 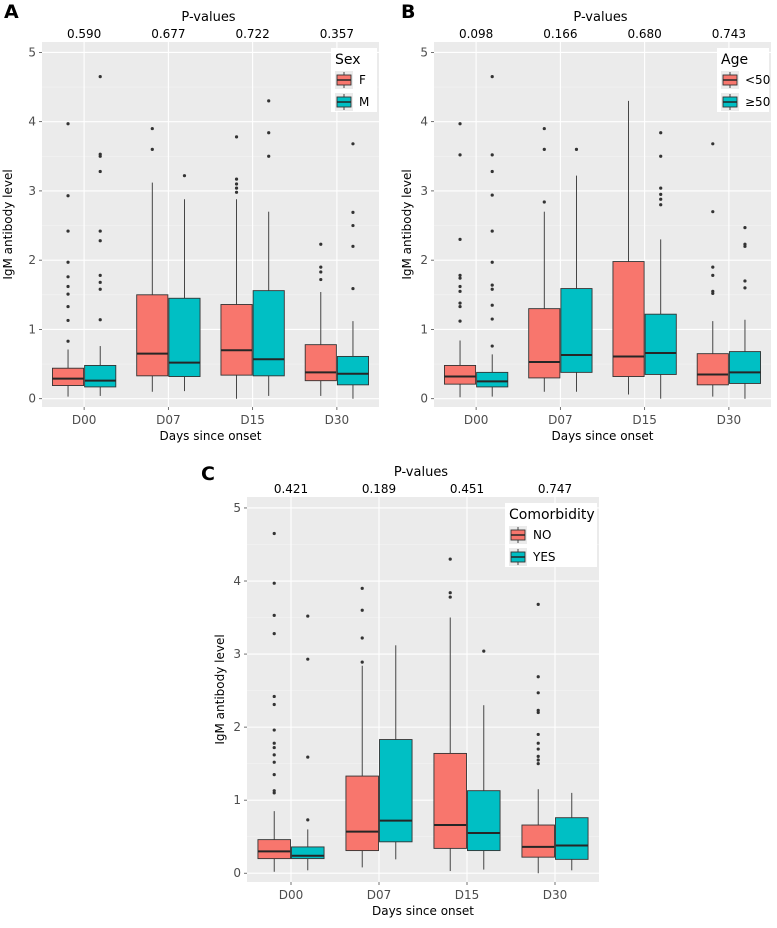 I want to click on panel-letter: C, so click(x=208, y=474).